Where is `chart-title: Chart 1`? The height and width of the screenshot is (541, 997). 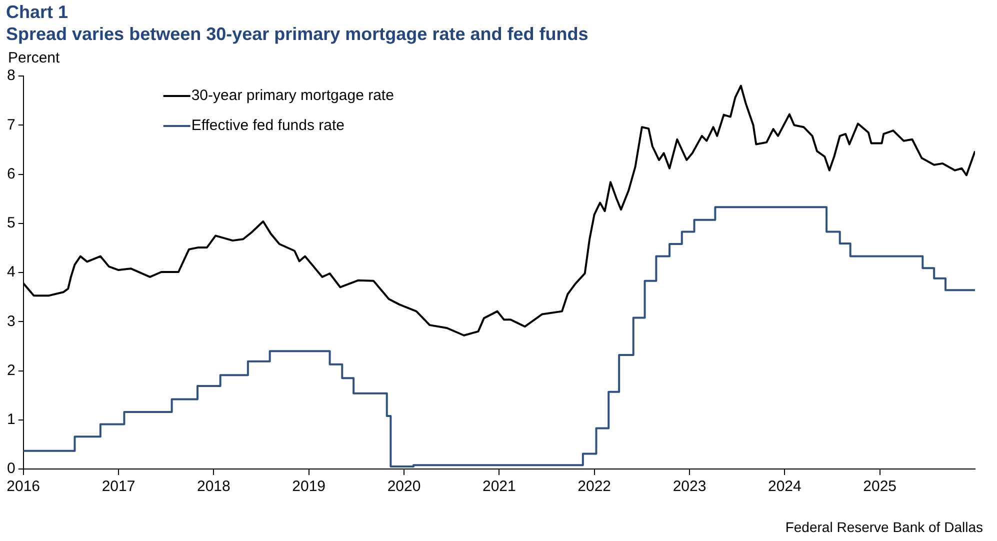 chart-title: Chart 1 is located at coordinates (37, 12).